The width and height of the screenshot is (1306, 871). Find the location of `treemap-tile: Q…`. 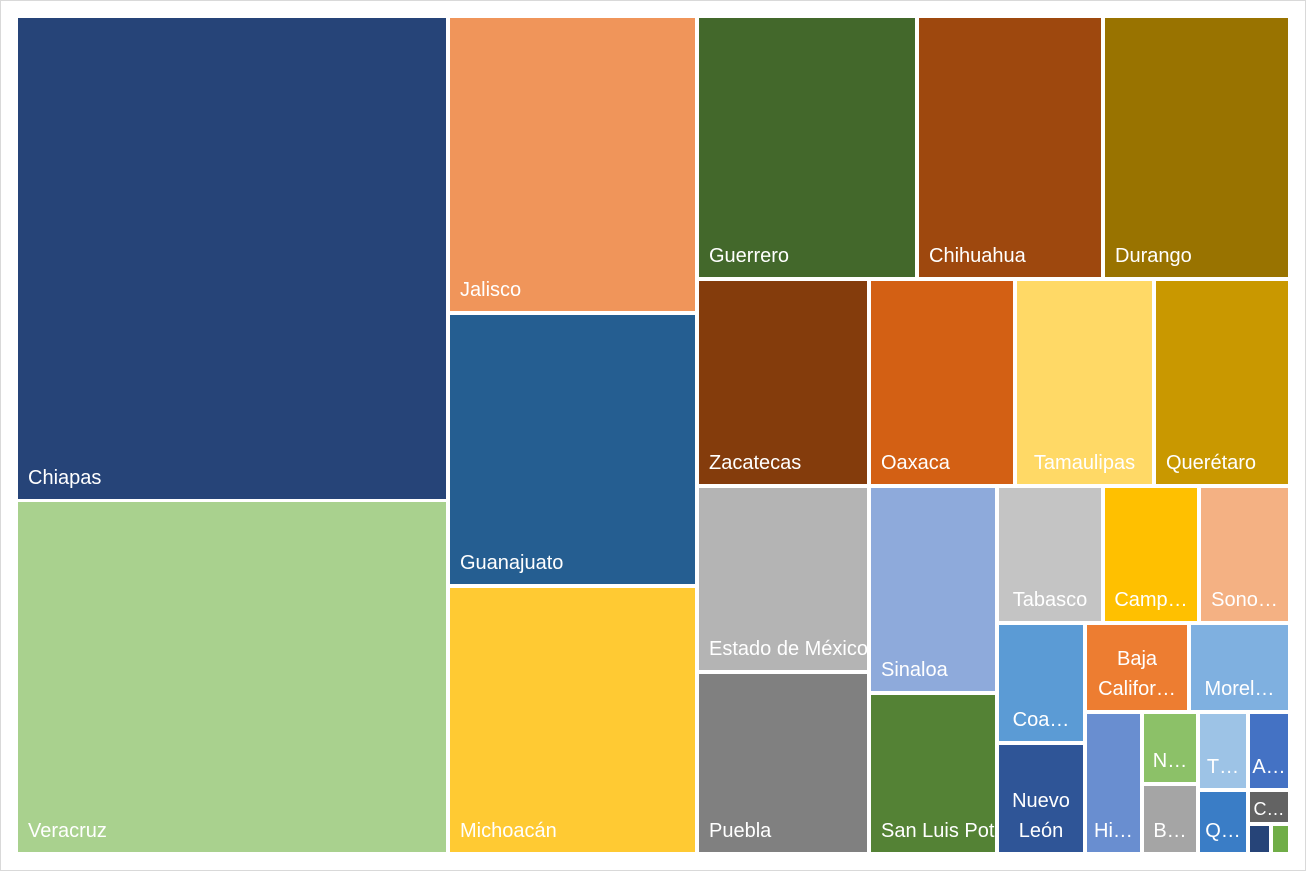

treemap-tile: Q… is located at coordinates (1223, 822).